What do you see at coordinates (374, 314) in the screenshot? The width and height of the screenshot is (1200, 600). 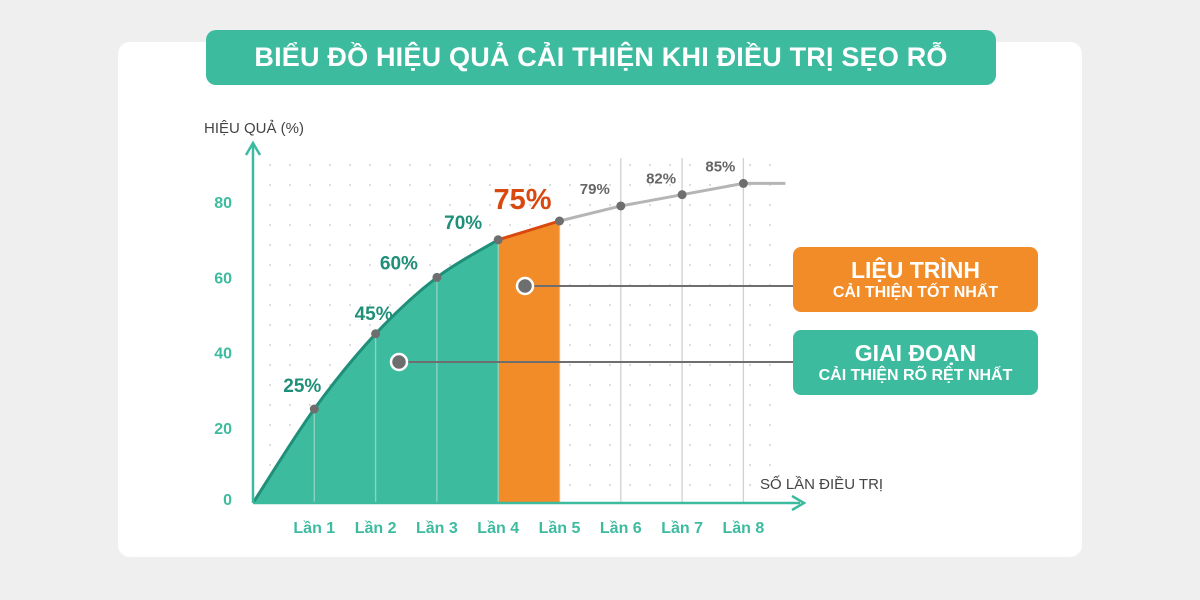 I see `point-label-2: 45%` at bounding box center [374, 314].